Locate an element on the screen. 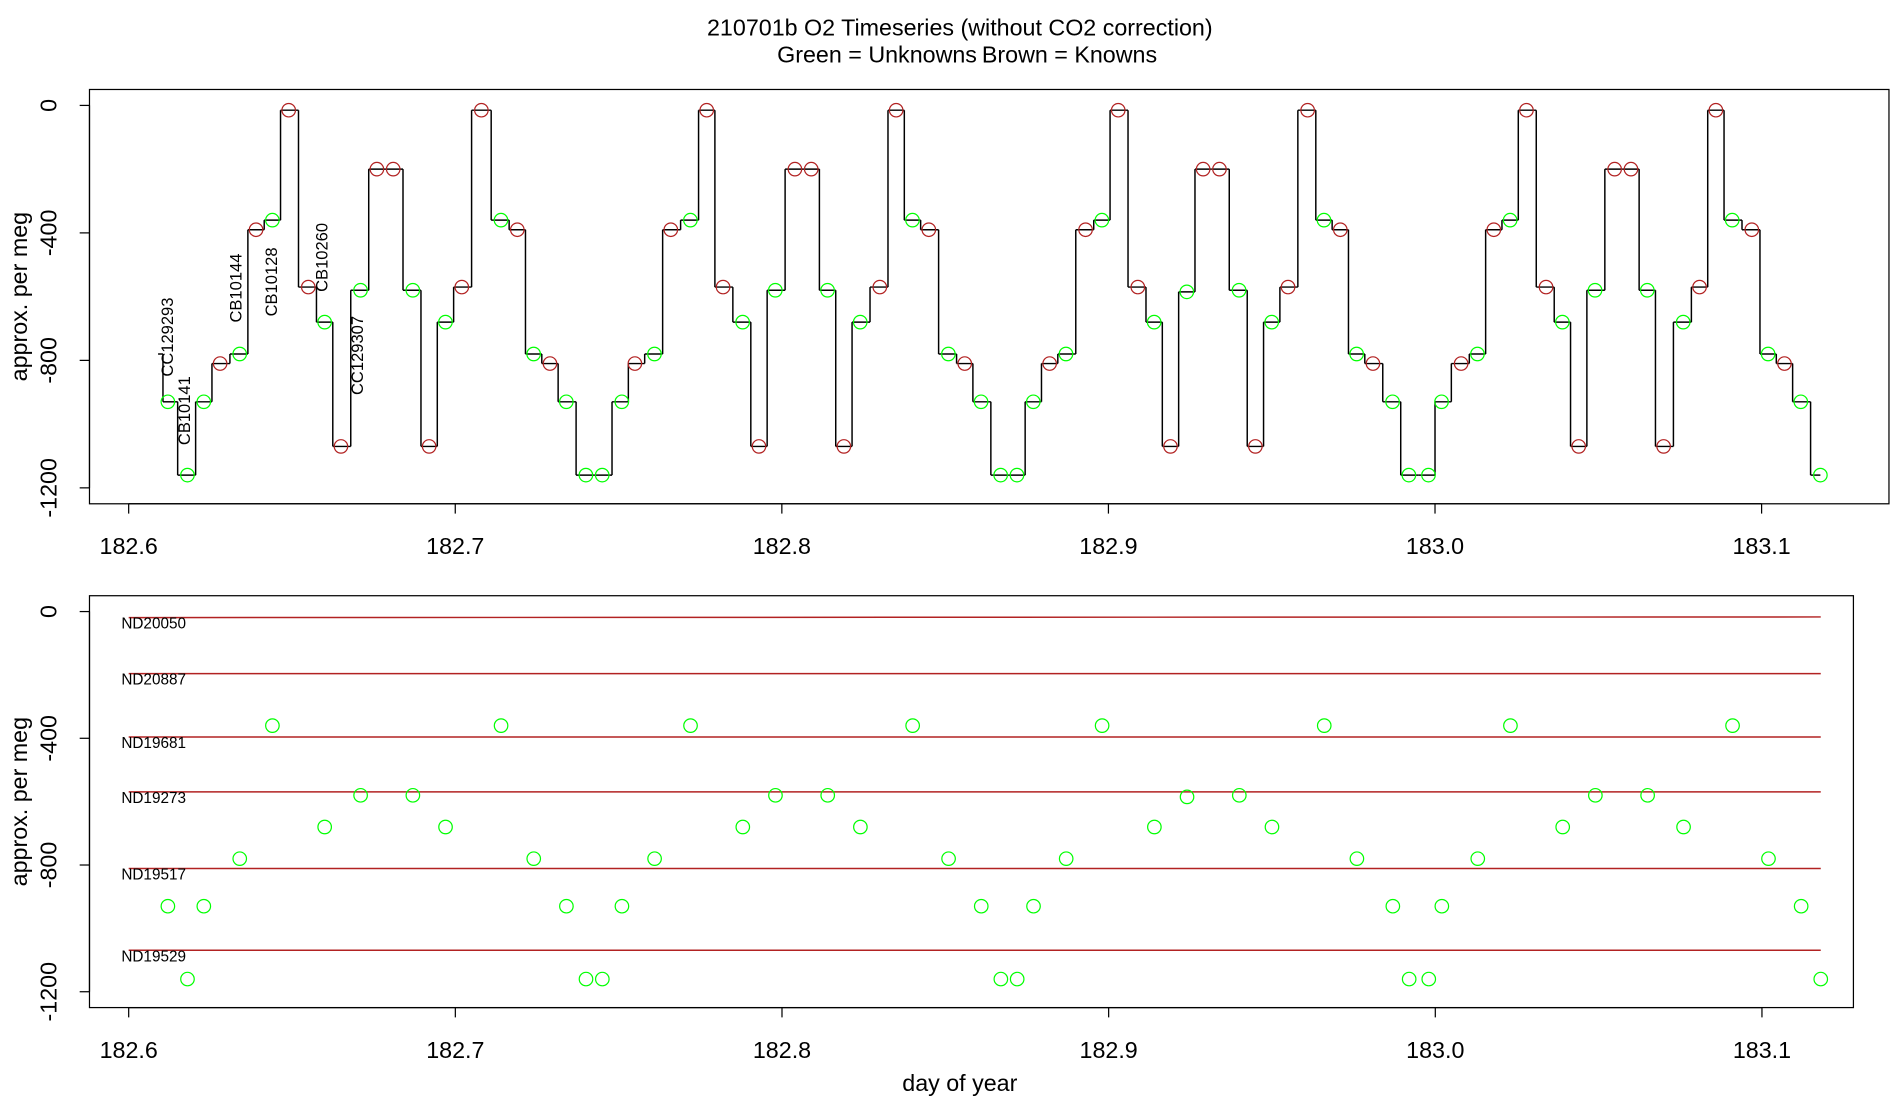 This screenshot has width=1900, height=1100. x-tick-label: 182.6 is located at coordinates (129, 546).